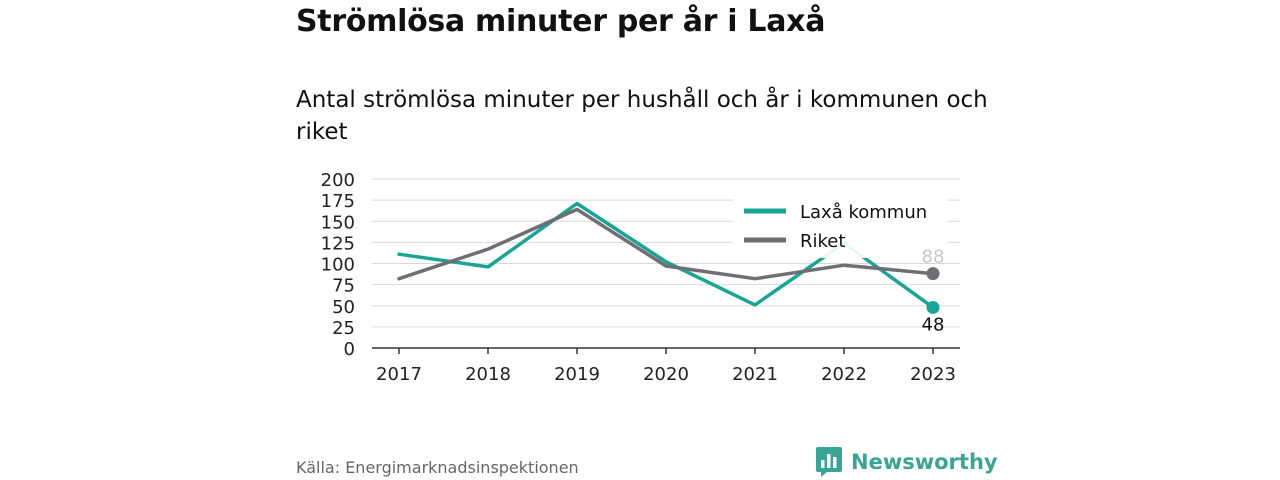 The height and width of the screenshot is (480, 1280). I want to click on end-value-label: 88, so click(933, 257).